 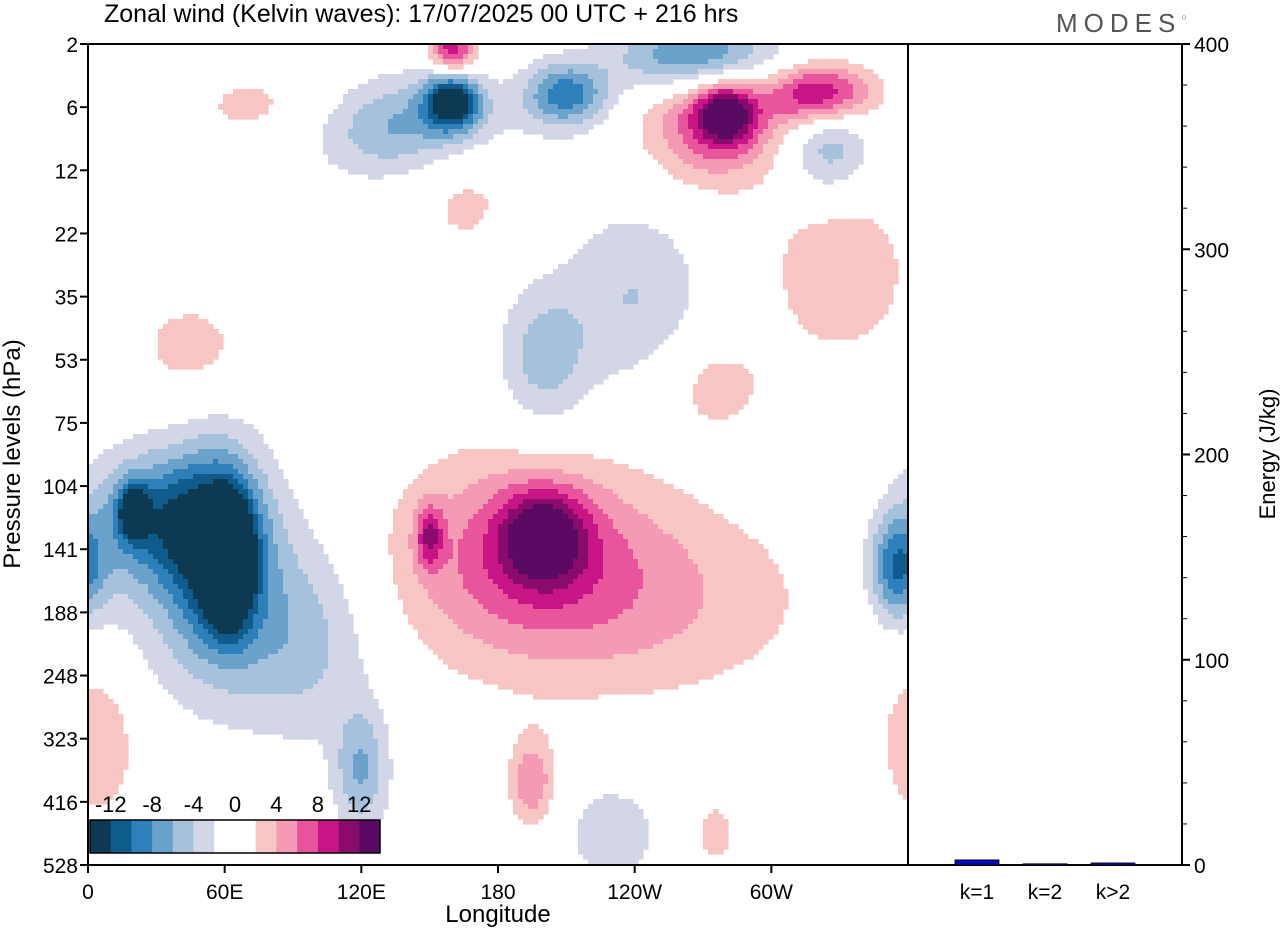 What do you see at coordinates (152, 804) in the screenshot?
I see `colorbar-tick-label: -8` at bounding box center [152, 804].